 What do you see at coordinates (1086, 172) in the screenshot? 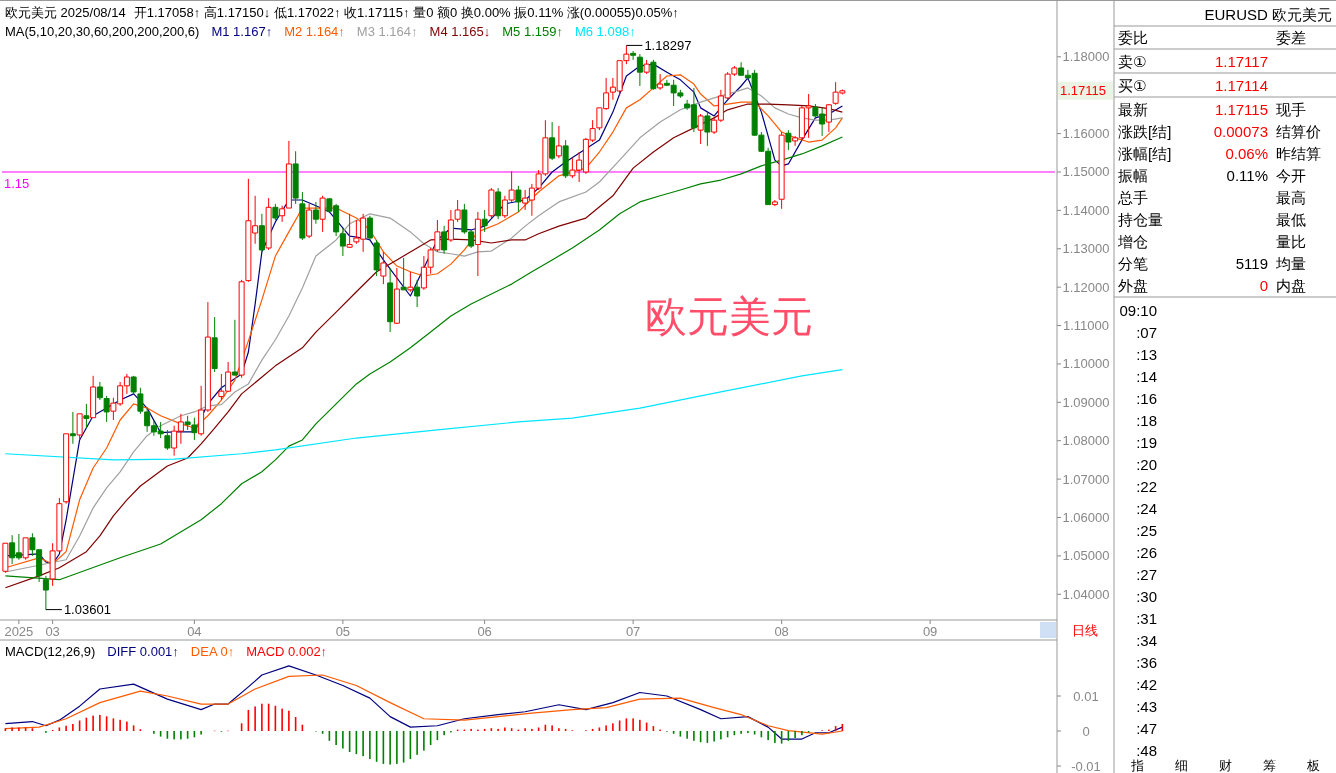
I see `y-tick-label: 1.15000` at bounding box center [1086, 172].